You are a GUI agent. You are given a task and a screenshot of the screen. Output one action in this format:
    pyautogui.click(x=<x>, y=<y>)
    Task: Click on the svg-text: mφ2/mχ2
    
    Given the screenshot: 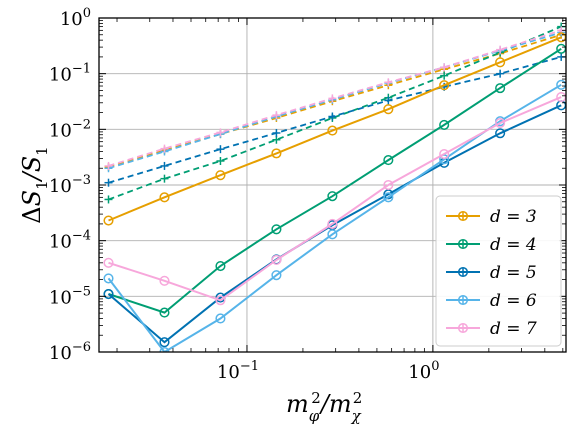 What is the action you would take?
    pyautogui.click(x=324, y=407)
    